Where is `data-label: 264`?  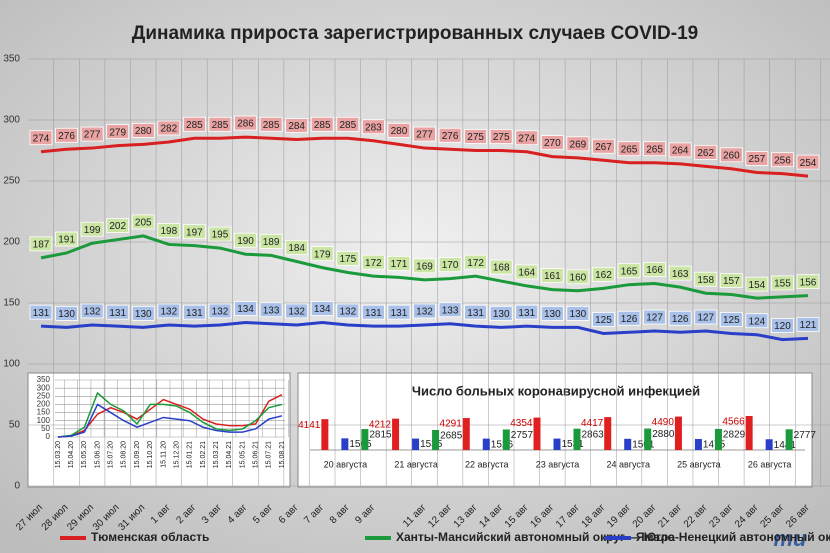 data-label: 264 is located at coordinates (680, 151).